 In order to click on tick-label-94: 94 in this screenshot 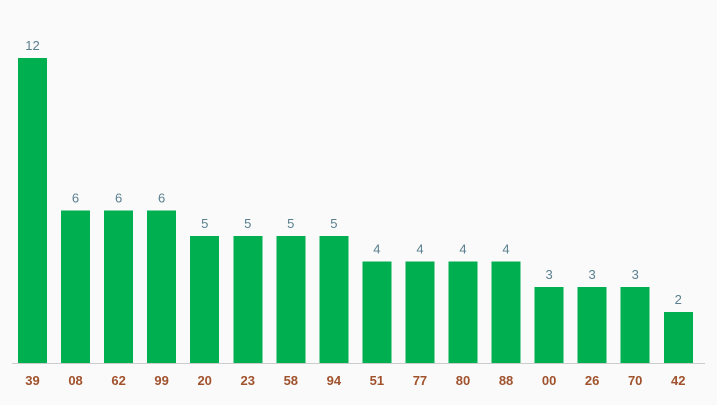, I will do `click(334, 380)`.